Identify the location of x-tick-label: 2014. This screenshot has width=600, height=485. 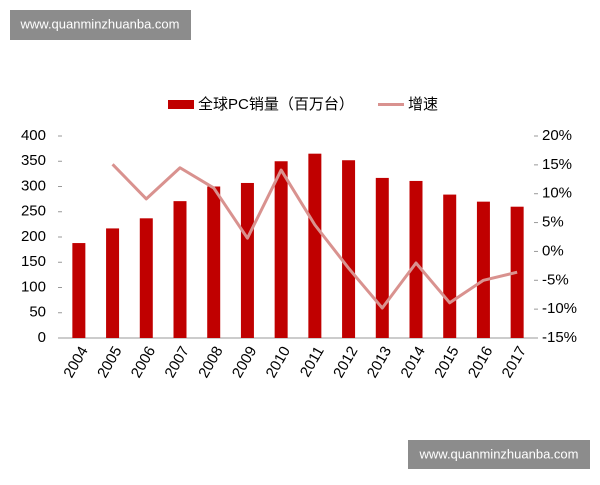
(412, 361).